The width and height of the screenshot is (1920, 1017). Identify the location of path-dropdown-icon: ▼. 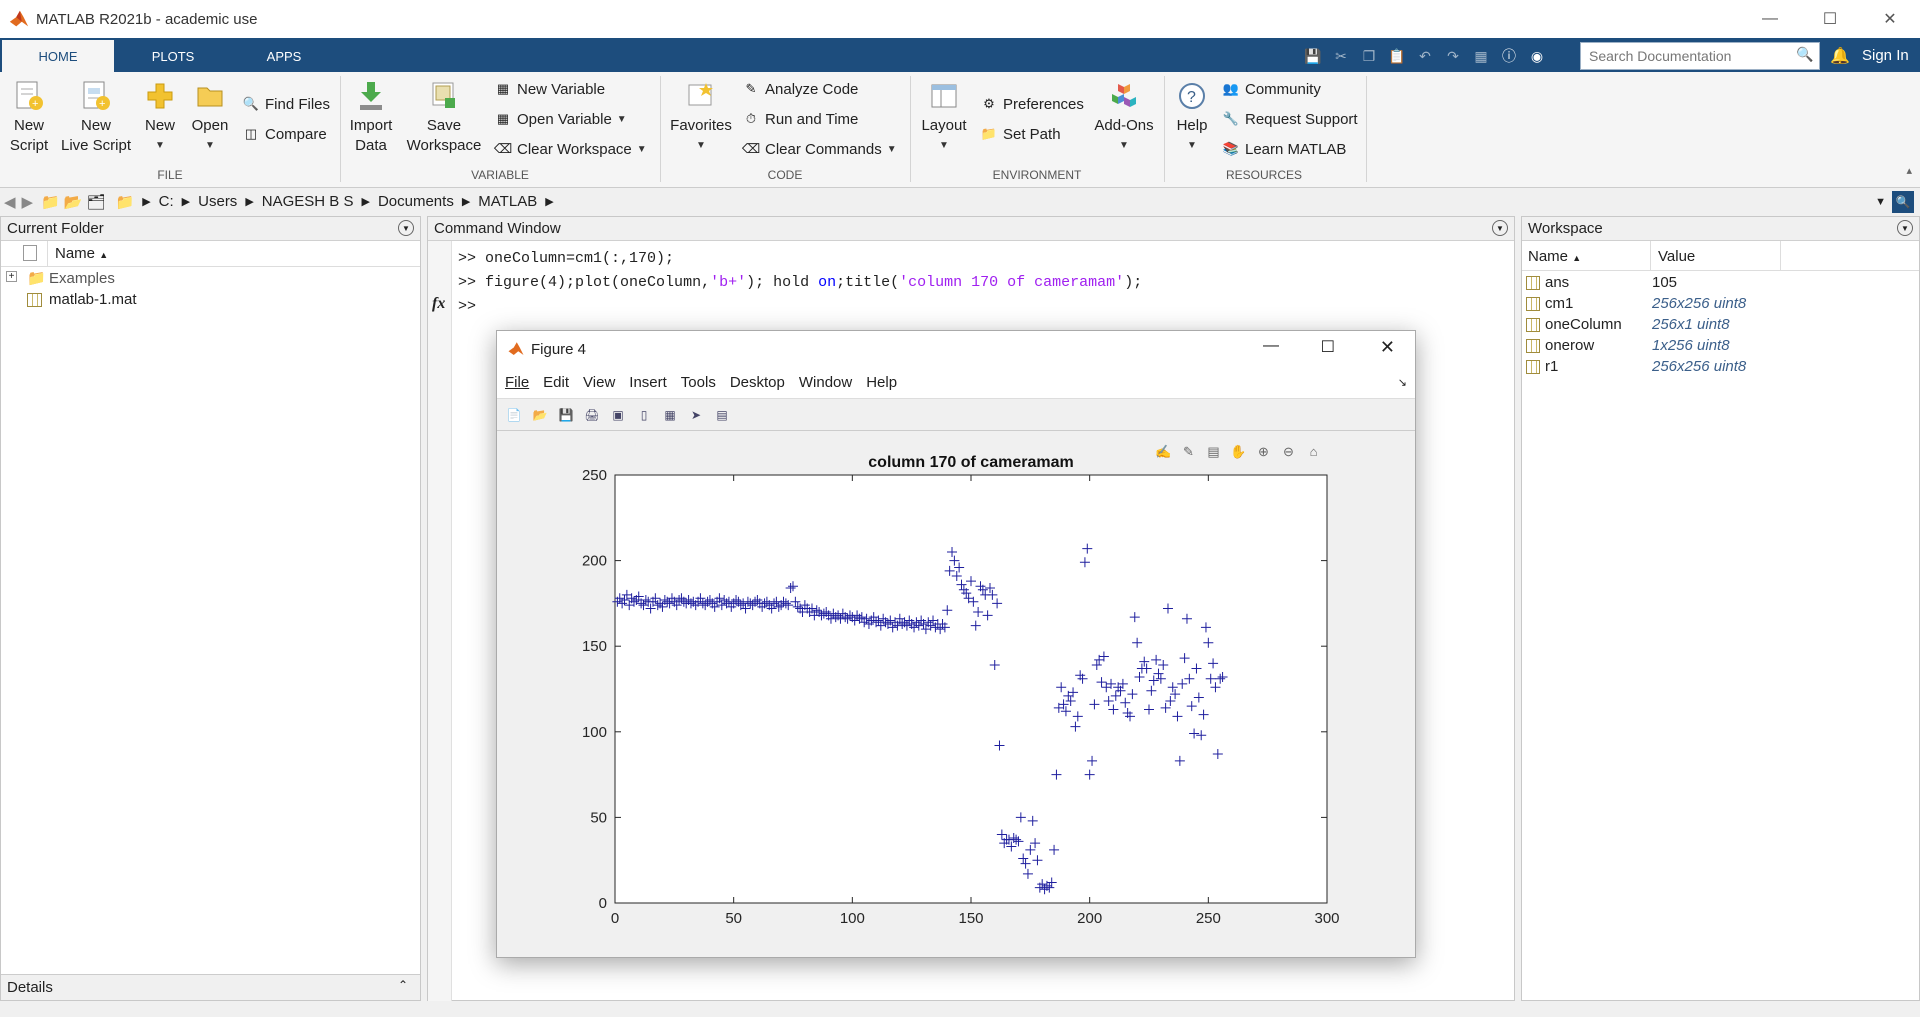
(1880, 201).